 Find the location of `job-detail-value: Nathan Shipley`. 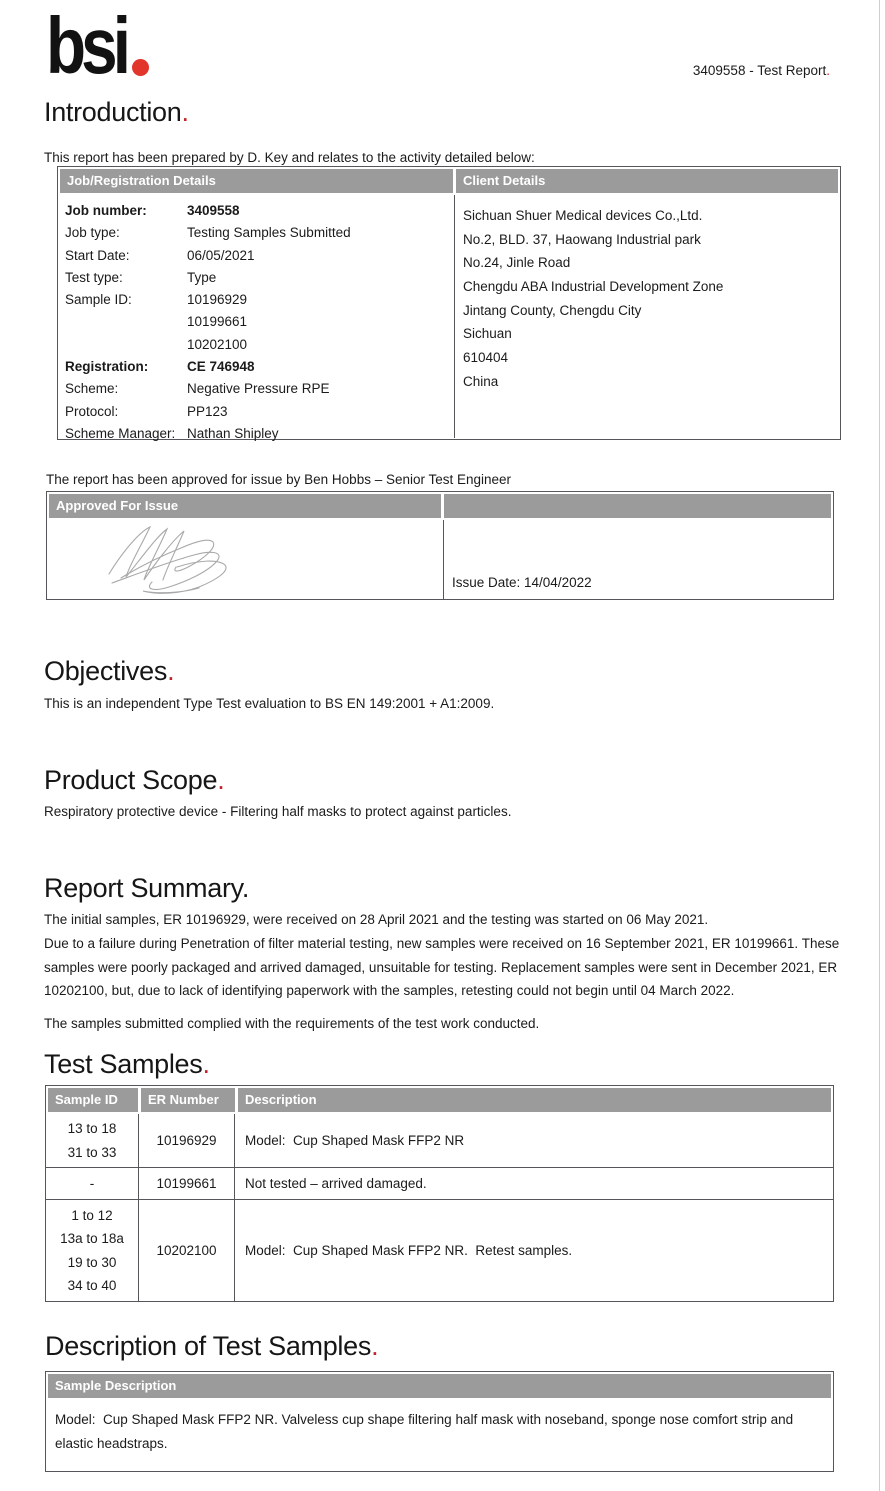

job-detail-value: Nathan Shipley is located at coordinates (233, 433).